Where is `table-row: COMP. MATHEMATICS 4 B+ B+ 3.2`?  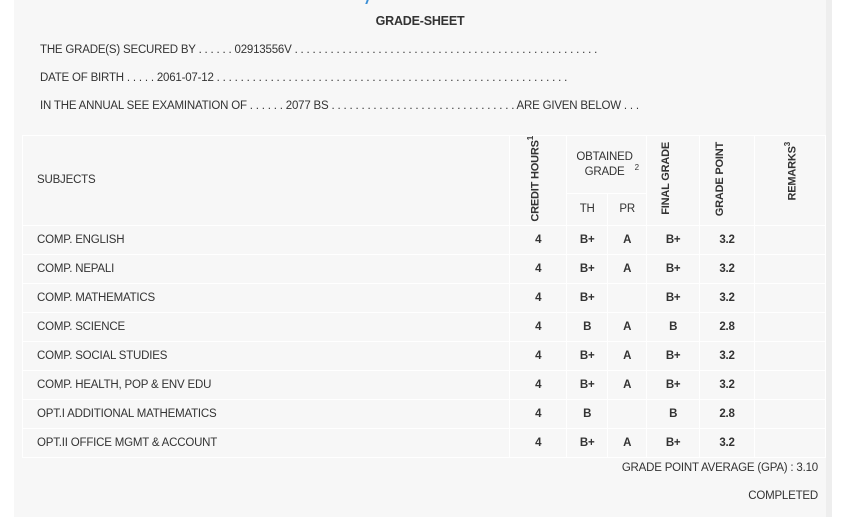
table-row: COMP. MATHEMATICS 4 B+ B+ 3.2 is located at coordinates (423, 297).